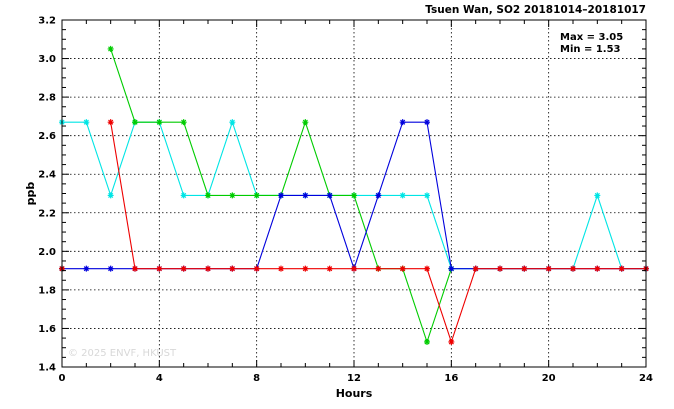 The image size is (674, 409). I want to click on y-axis-title: ppb, so click(30, 194).